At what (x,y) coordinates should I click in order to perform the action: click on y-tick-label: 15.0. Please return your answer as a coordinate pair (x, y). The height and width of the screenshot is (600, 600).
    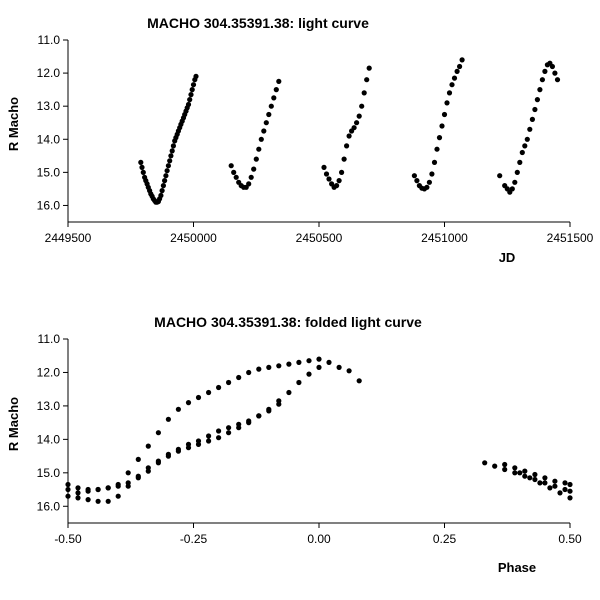
    Looking at the image, I should click on (49, 473).